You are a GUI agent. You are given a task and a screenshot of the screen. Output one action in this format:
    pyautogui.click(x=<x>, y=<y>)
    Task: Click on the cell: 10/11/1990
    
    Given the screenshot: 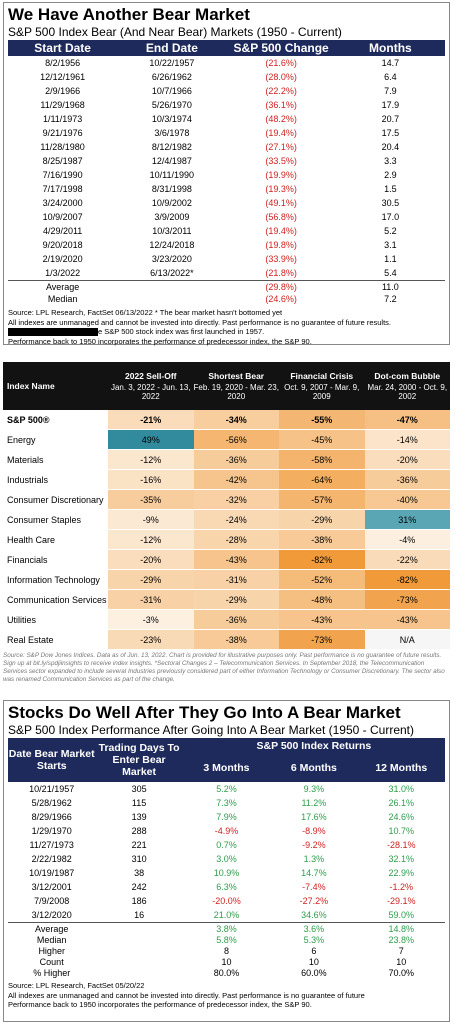 What is the action you would take?
    pyautogui.click(x=172, y=175)
    